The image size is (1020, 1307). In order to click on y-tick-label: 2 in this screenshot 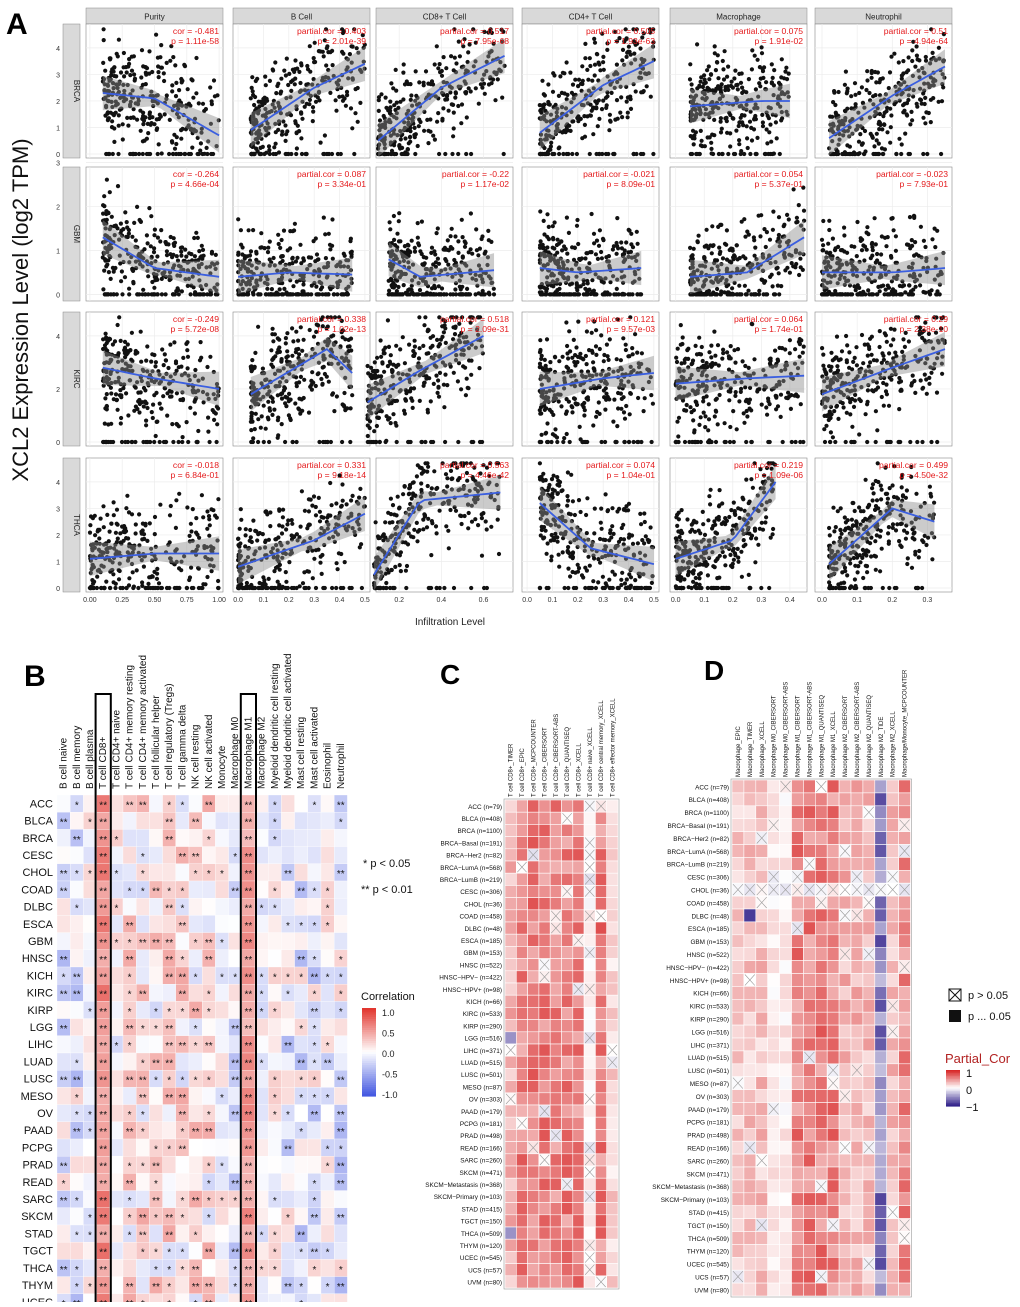, I will do `click(58, 390)`.